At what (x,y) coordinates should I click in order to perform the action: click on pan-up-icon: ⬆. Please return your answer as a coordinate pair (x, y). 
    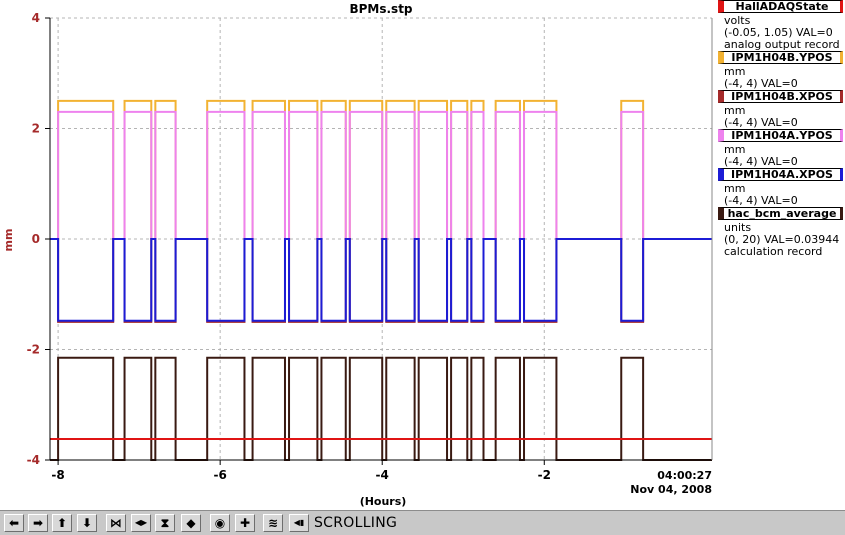
    Looking at the image, I should click on (62, 523).